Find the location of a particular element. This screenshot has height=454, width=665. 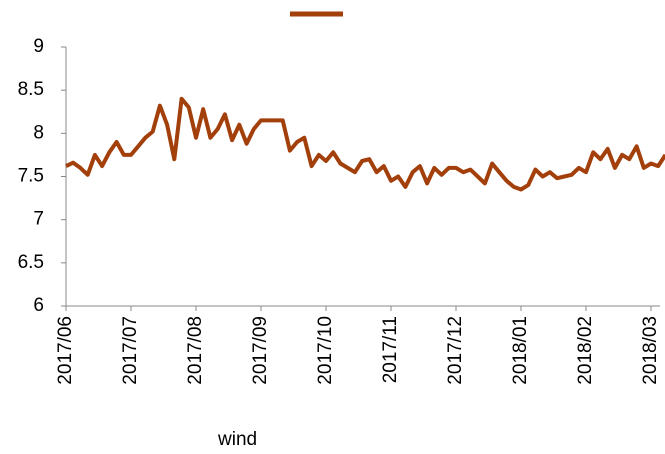

y-tick-label: 6.5 is located at coordinates (31, 262).